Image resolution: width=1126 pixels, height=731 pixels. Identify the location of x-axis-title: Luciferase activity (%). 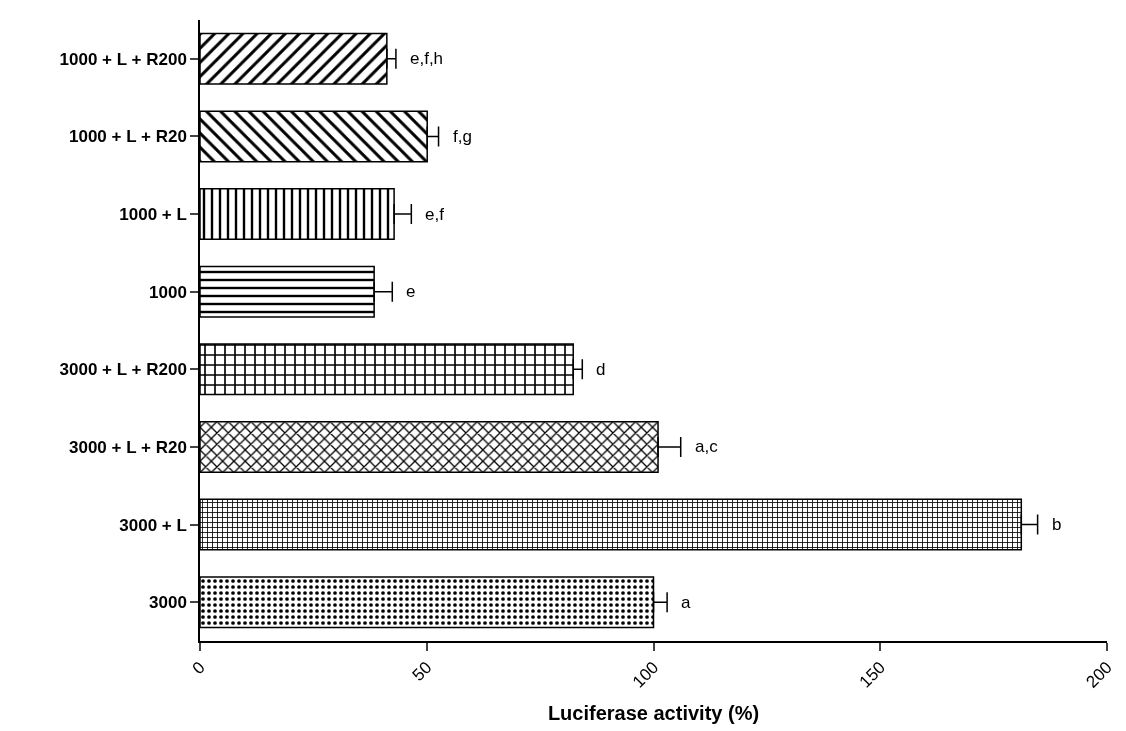
(653, 712).